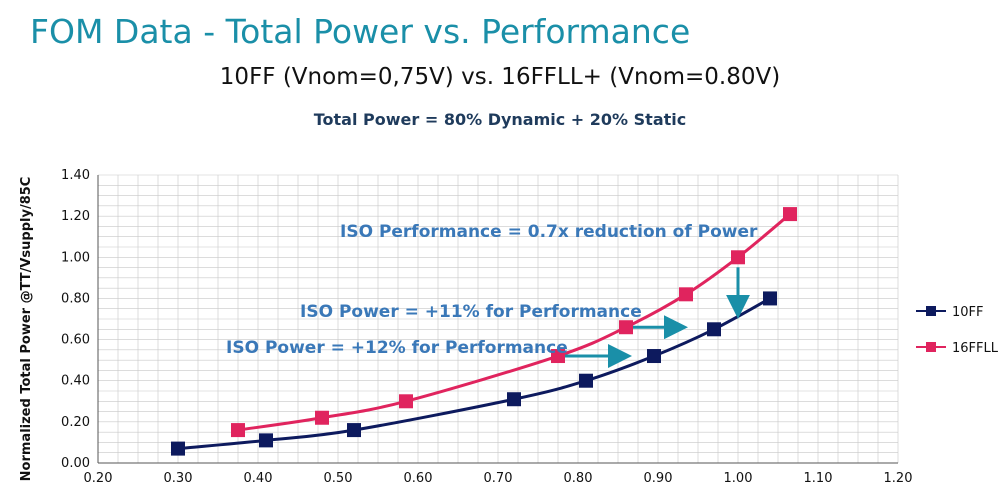 The image size is (1000, 498). What do you see at coordinates (360, 31) in the screenshot?
I see `page-title: FOM Data - Total Power vs. Performance` at bounding box center [360, 31].